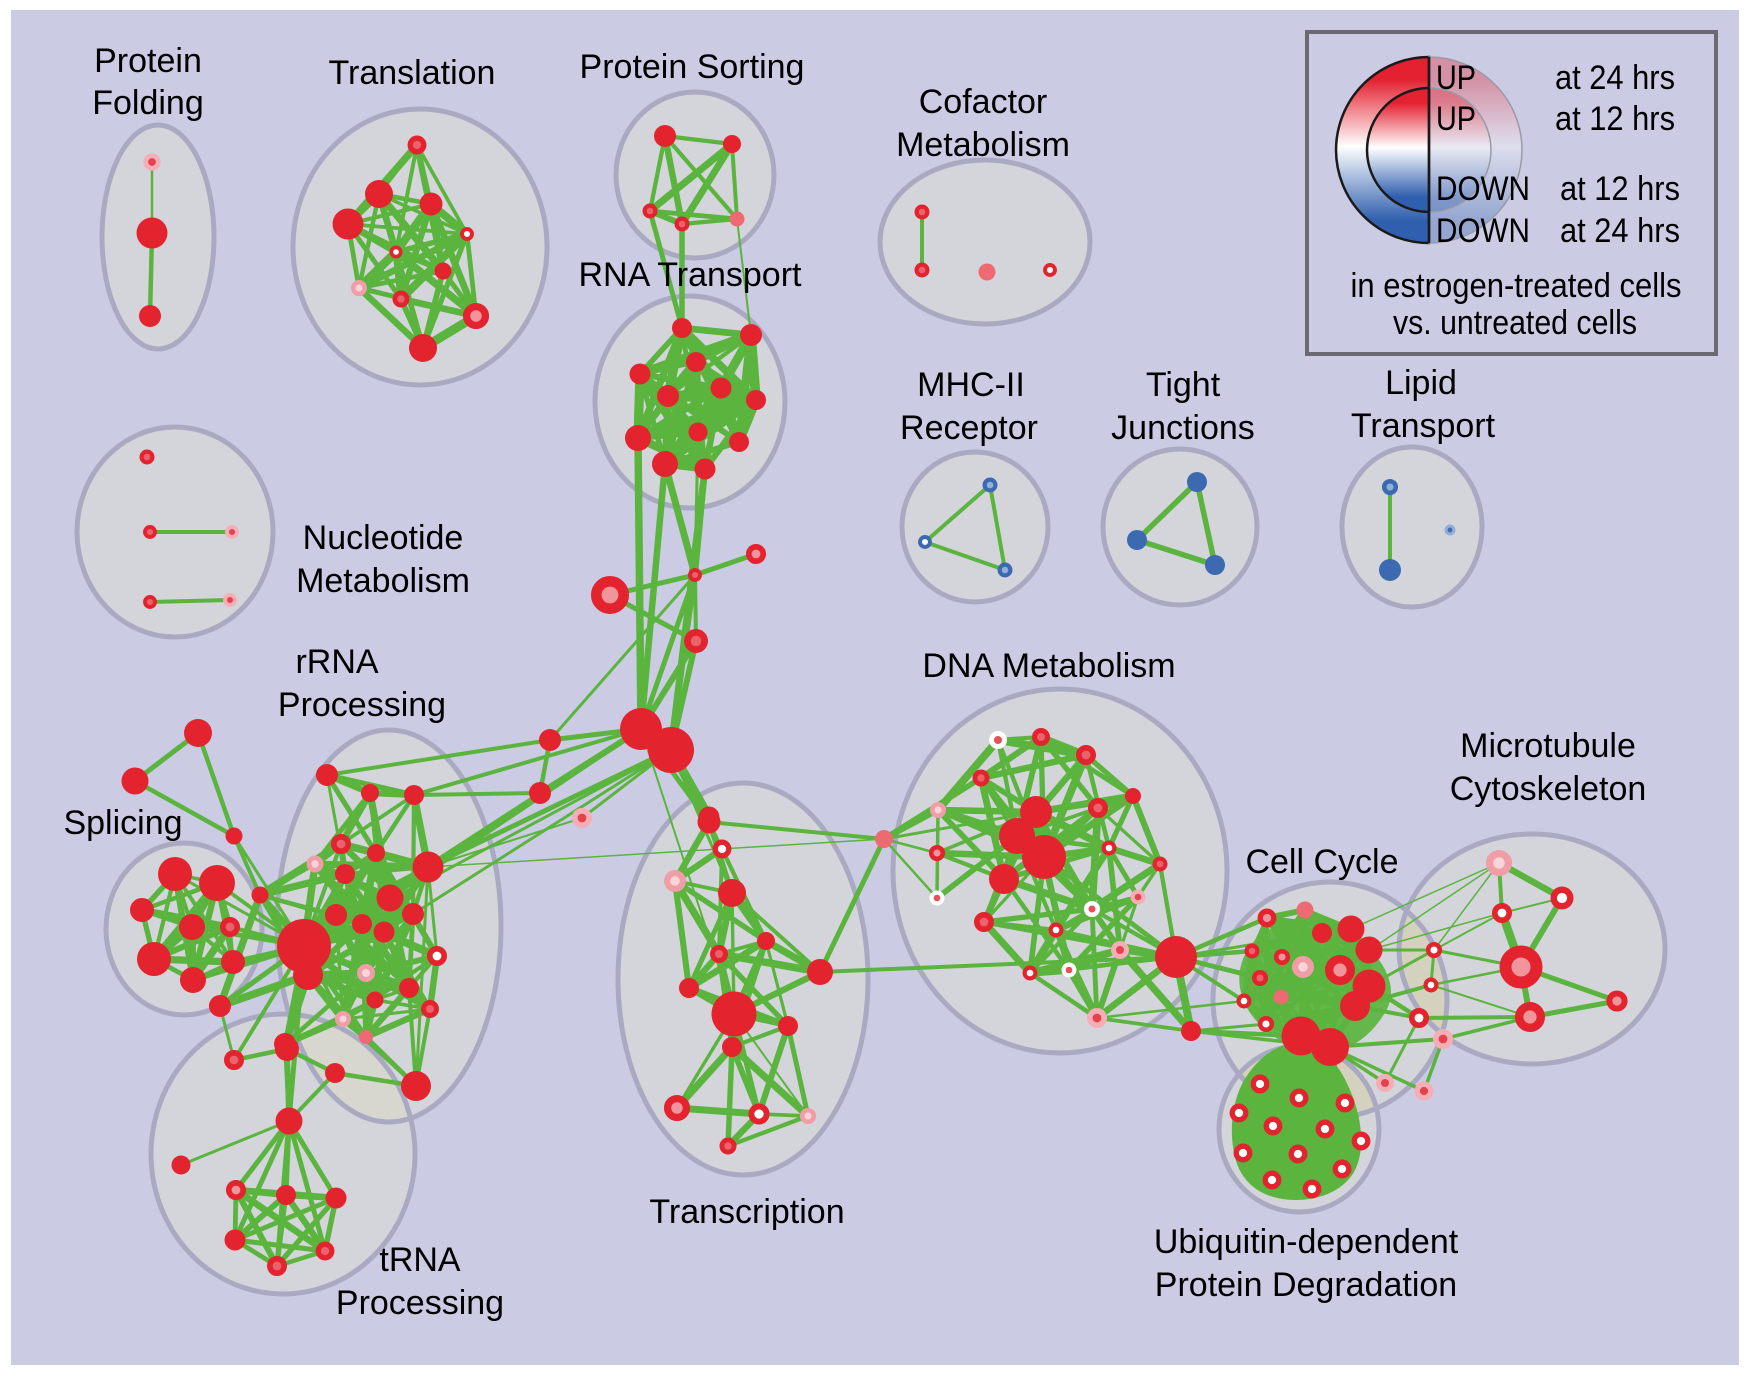 This screenshot has height=1376, width=1750. I want to click on svg-text: Splicing, so click(122, 823).